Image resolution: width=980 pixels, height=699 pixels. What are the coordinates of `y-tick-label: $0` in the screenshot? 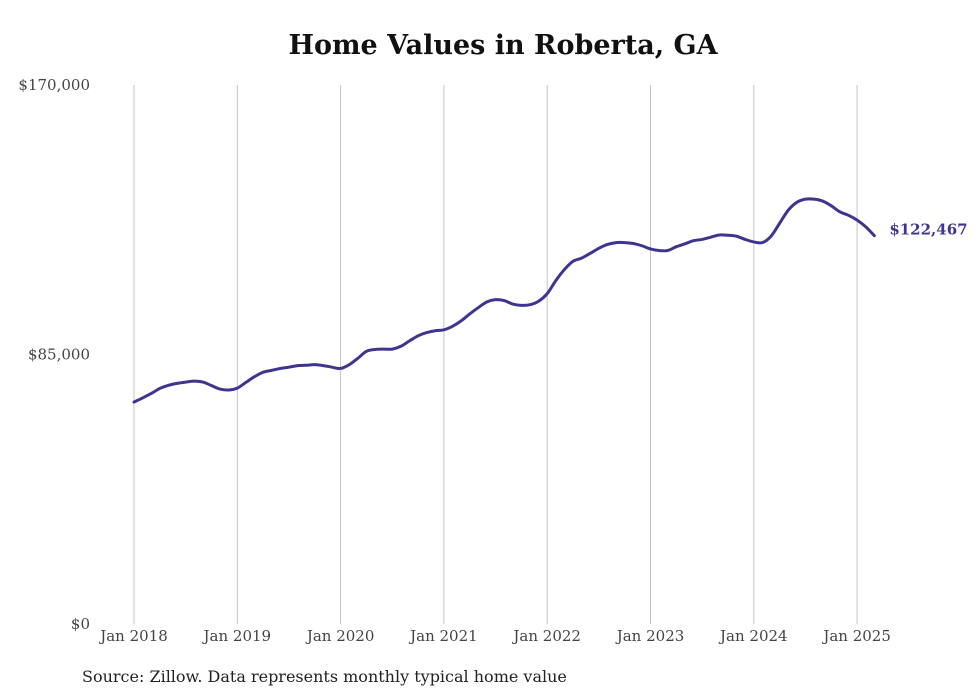 It's located at (80, 624).